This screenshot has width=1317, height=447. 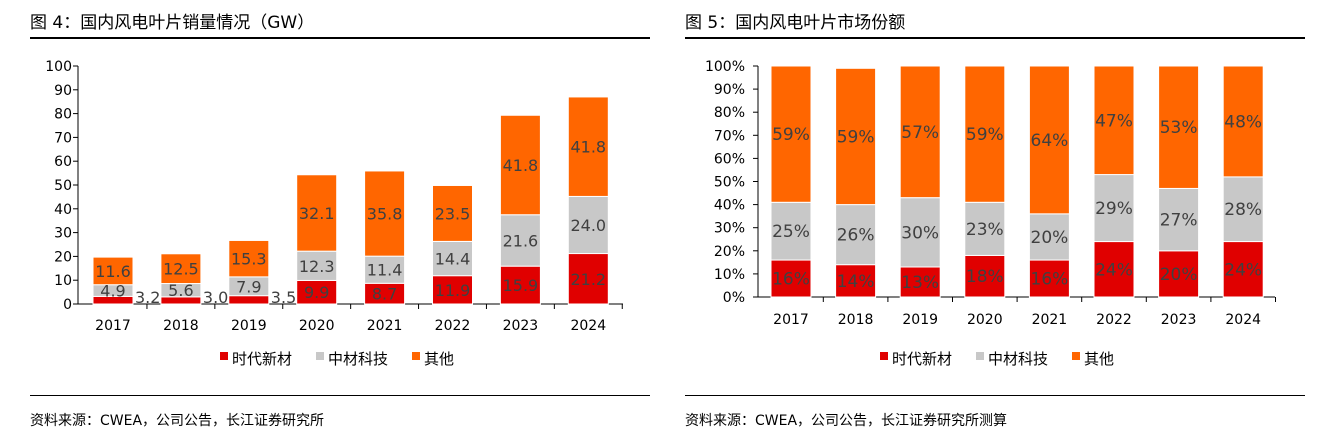 What do you see at coordinates (846, 421) in the screenshot?
I see `right-source: 资料来源：CWEA，公司公告，长江证券研究所测算` at bounding box center [846, 421].